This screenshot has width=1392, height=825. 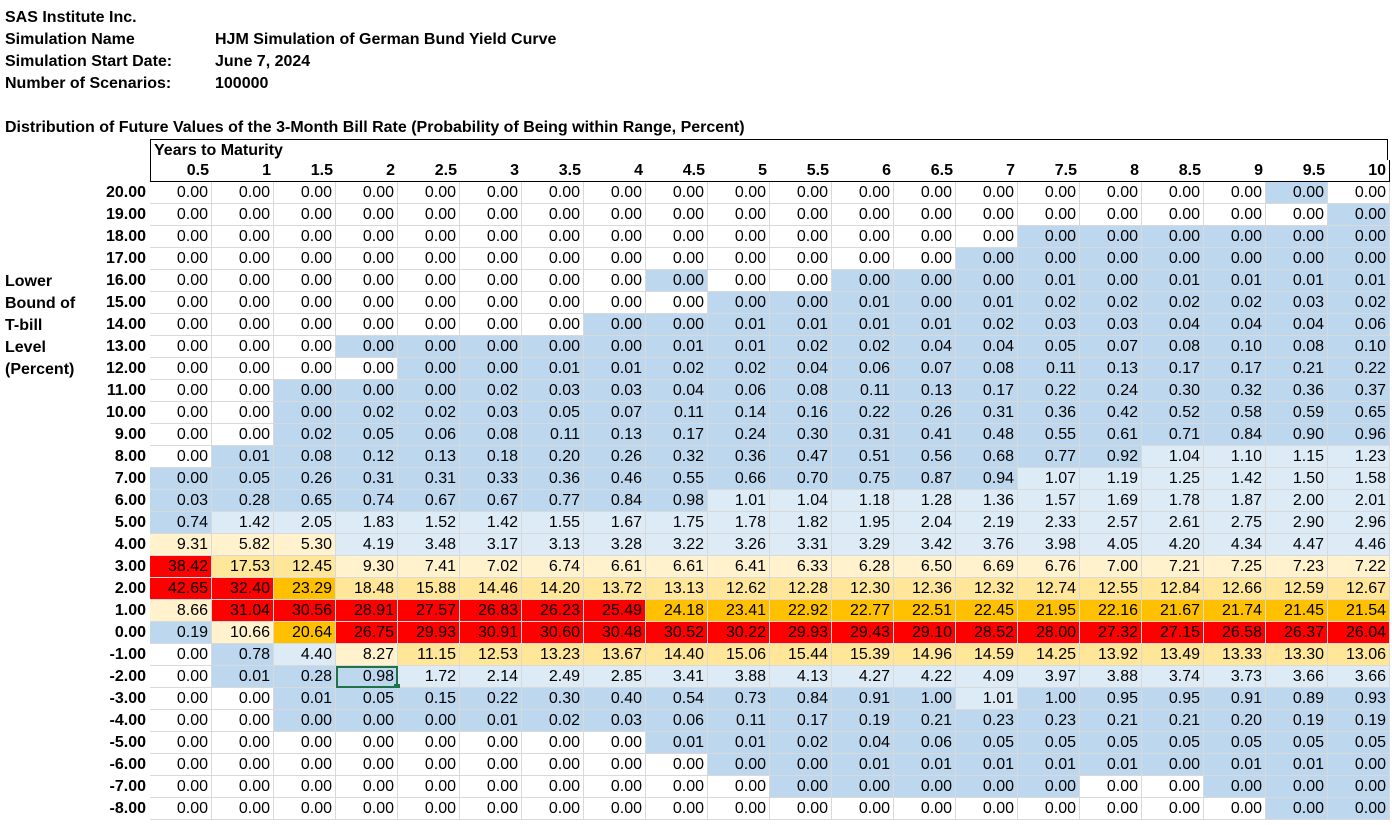 I want to click on table-cell: 4.13, so click(x=801, y=677).